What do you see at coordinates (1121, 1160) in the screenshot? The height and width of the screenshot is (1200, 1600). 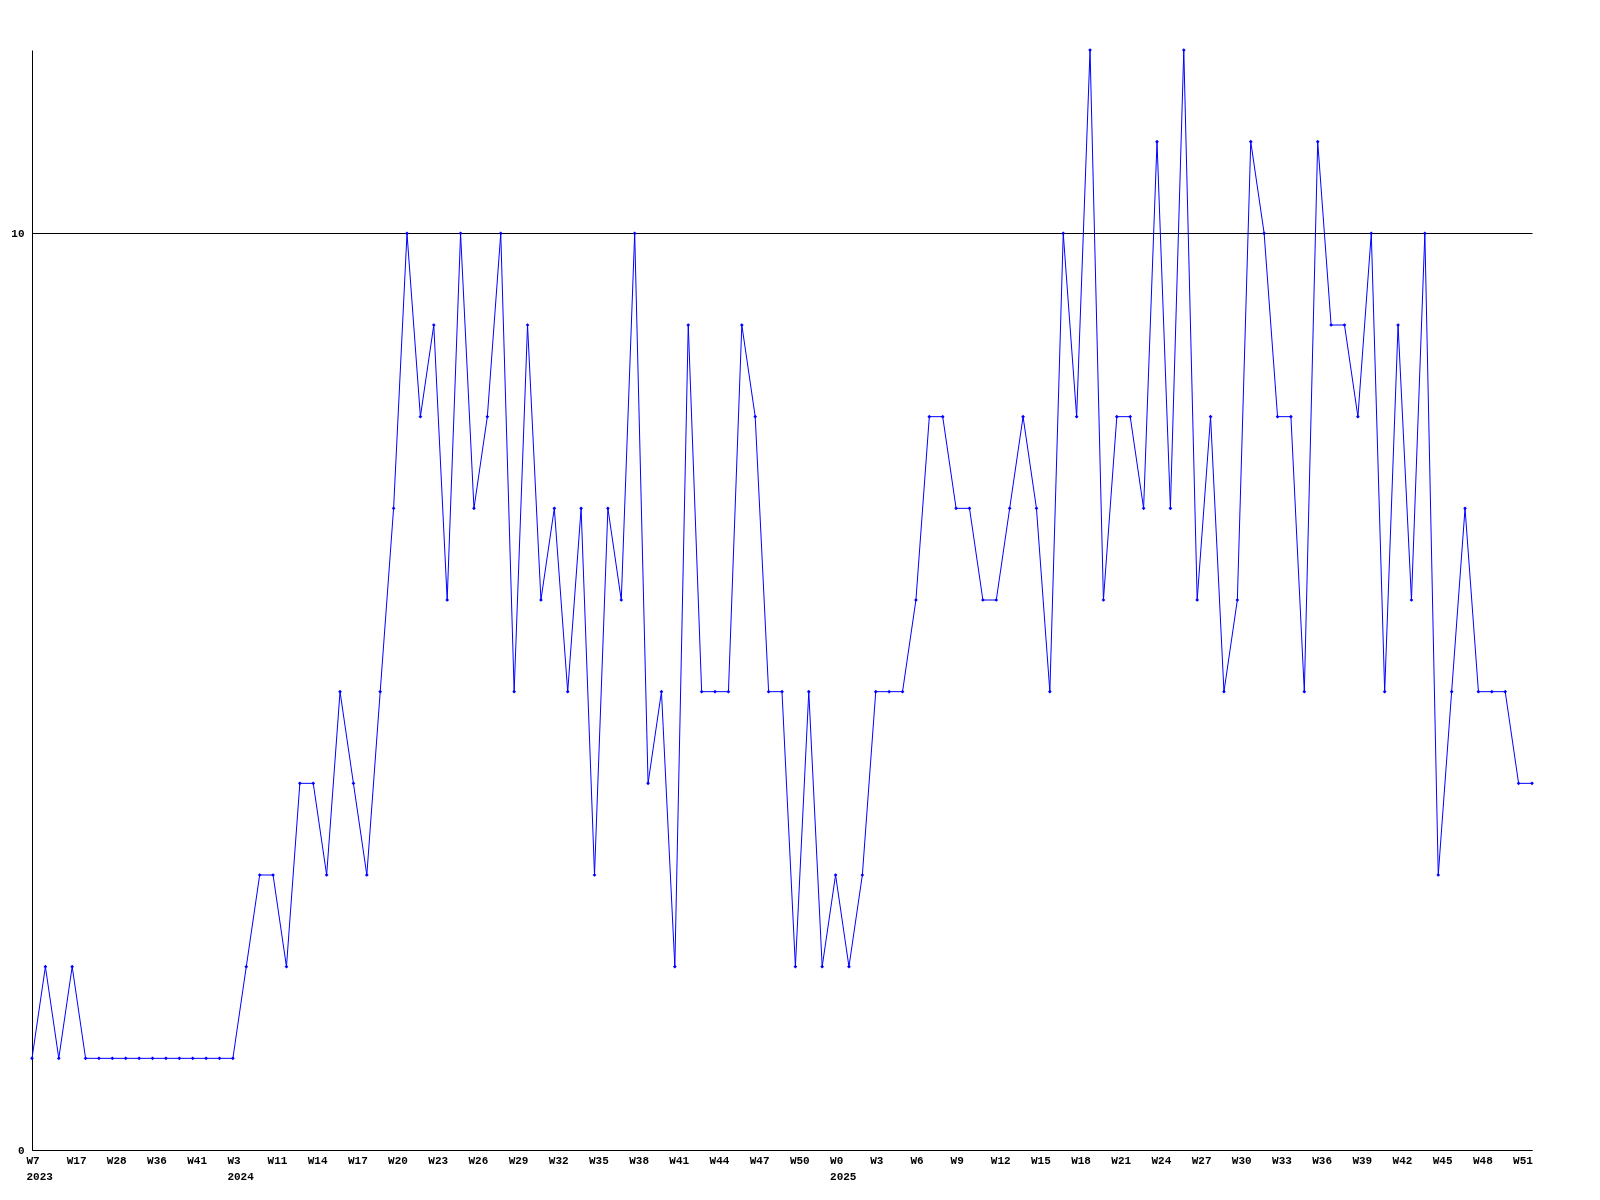 I see `x-tick-label: W21` at bounding box center [1121, 1160].